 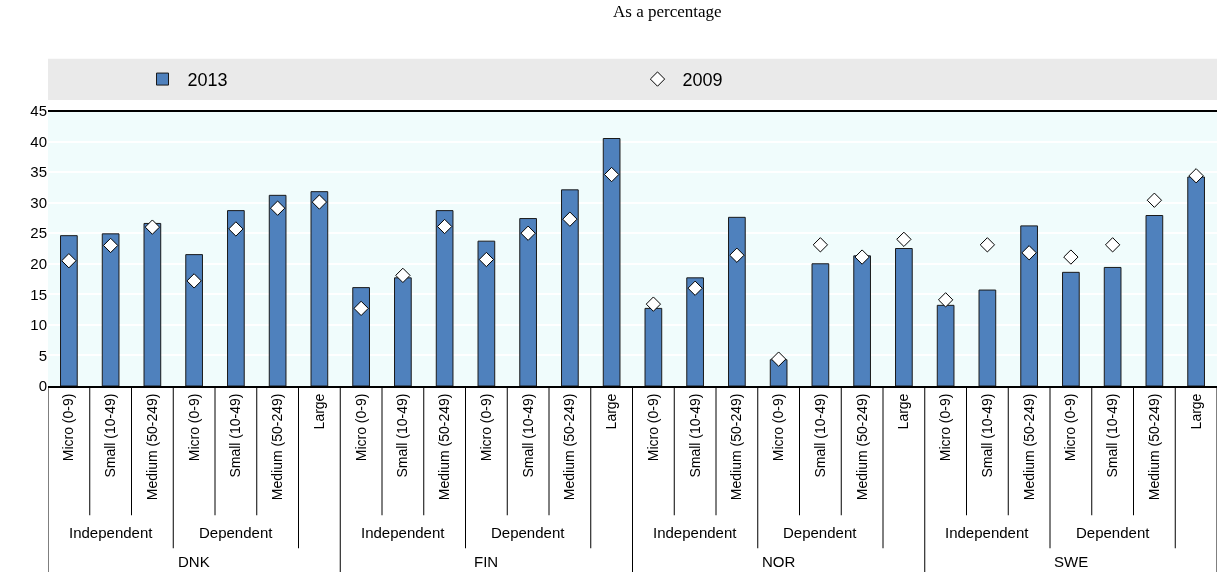 What do you see at coordinates (38, 264) in the screenshot?
I see `y-tick-label: 20` at bounding box center [38, 264].